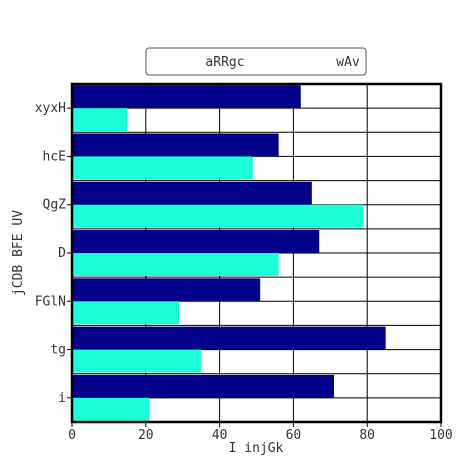 The height and width of the screenshot is (469, 469). Describe the element at coordinates (111, 409) in the screenshot. I see `bar-wAv-i` at that location.